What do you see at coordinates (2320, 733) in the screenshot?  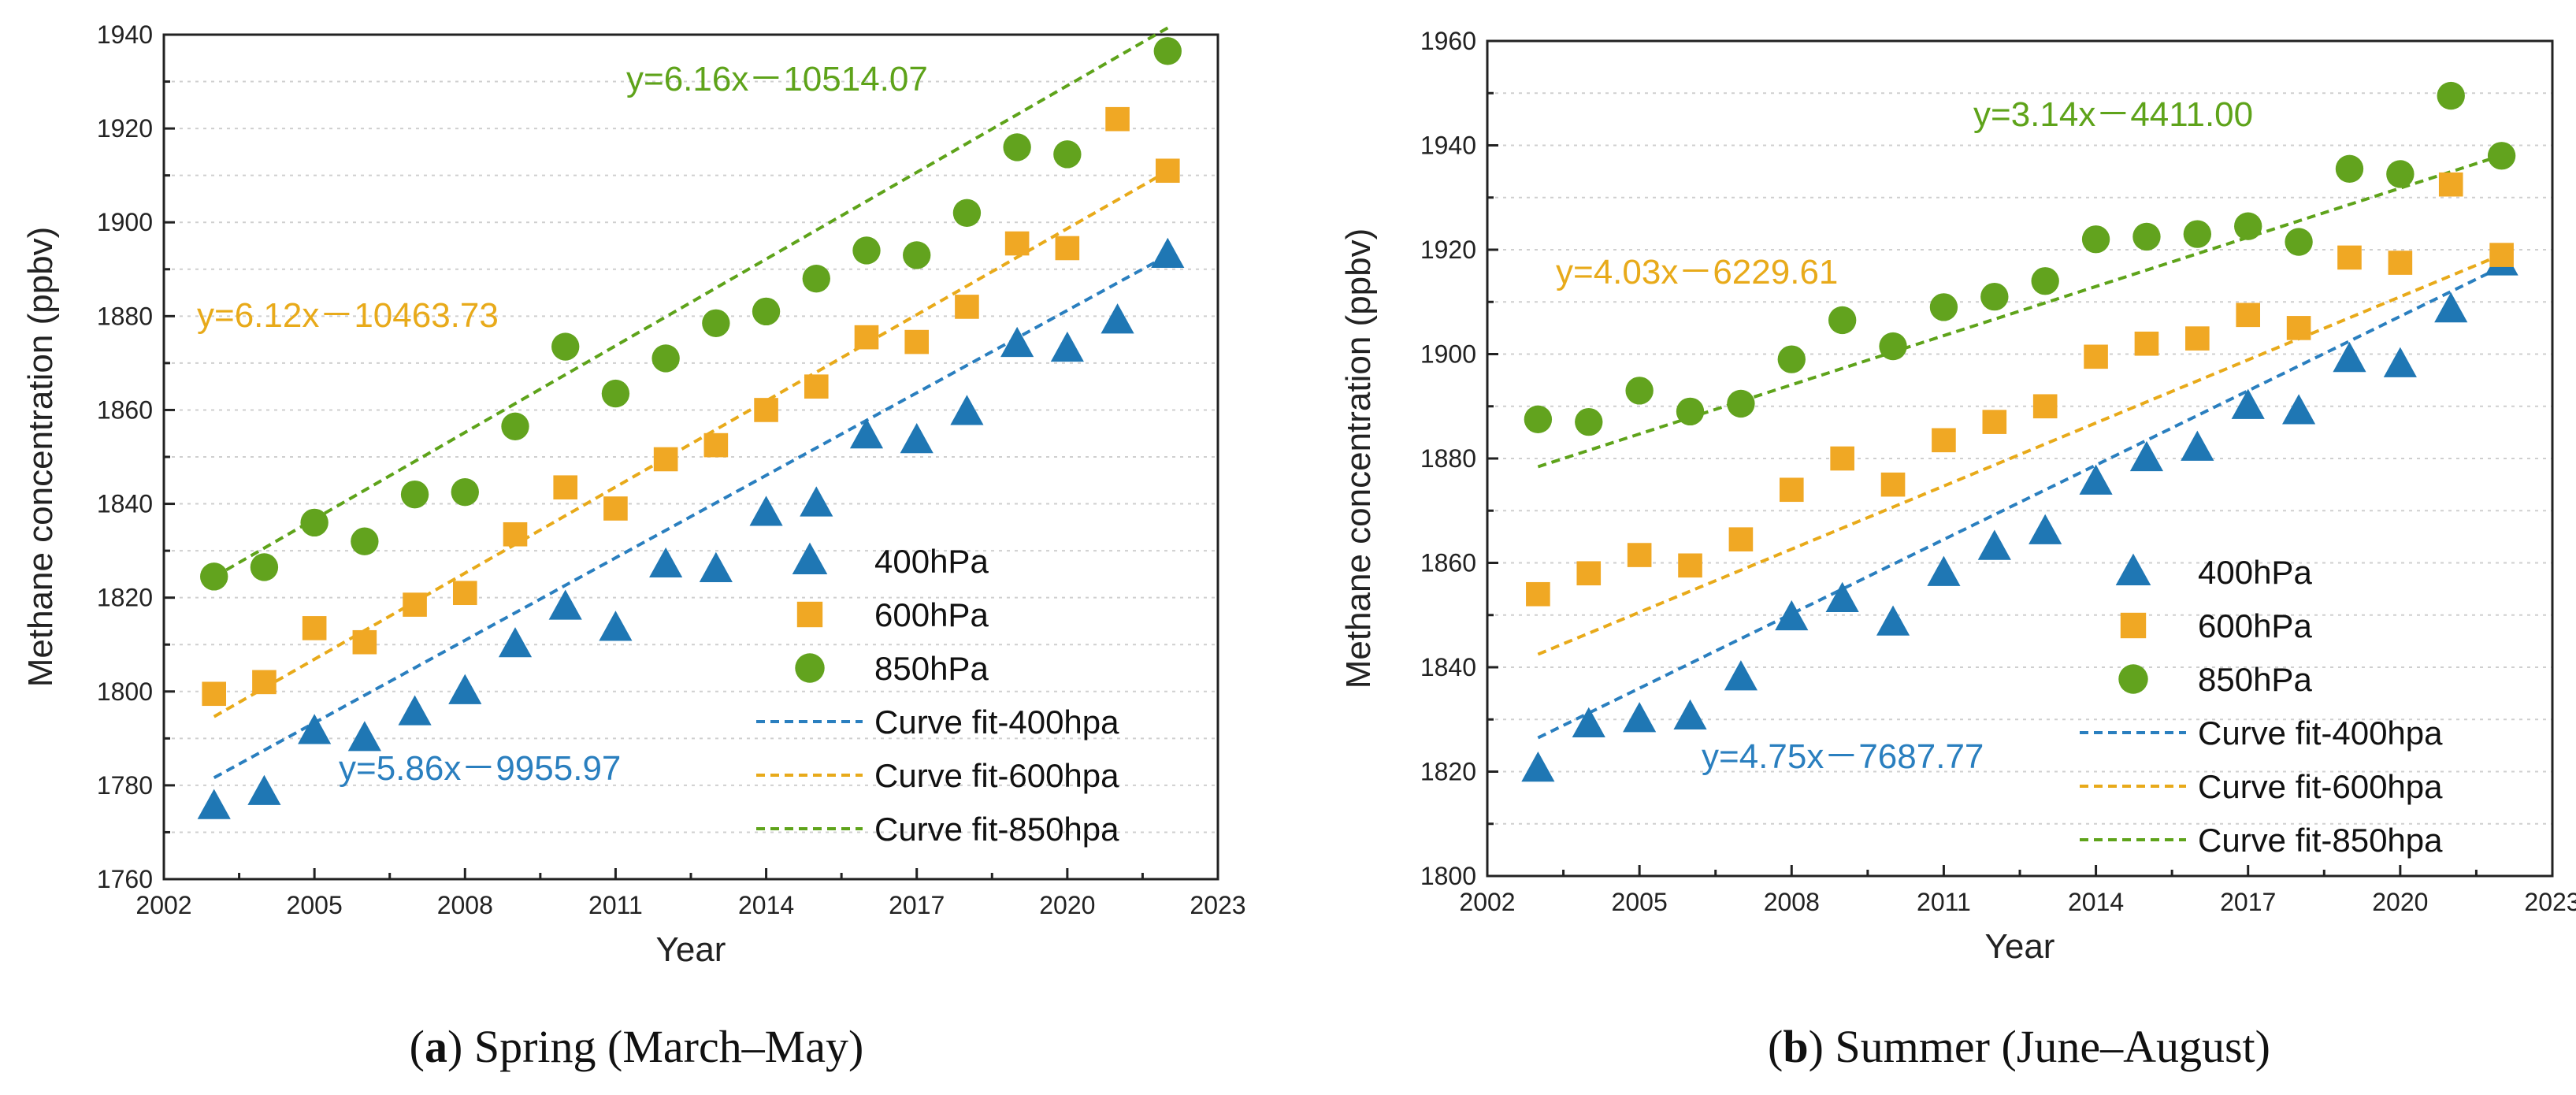 I see `legend-label: Curve fit-400hpa` at bounding box center [2320, 733].